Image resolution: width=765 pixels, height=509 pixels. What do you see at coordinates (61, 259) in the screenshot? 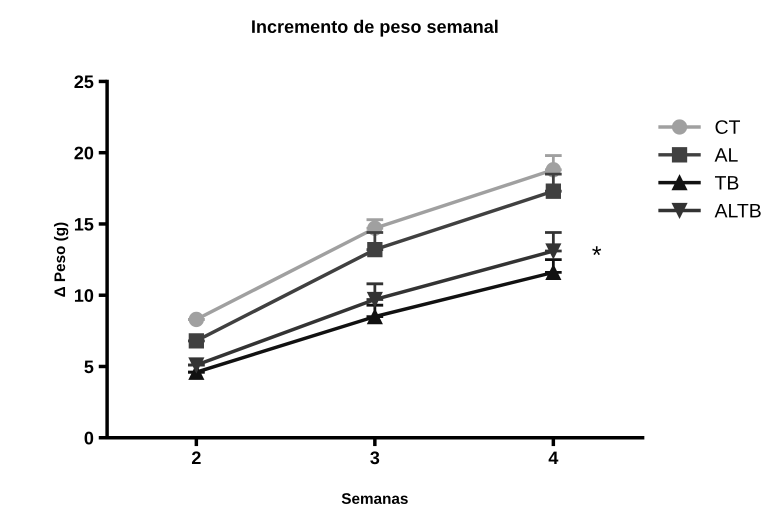
I see `y-axis-title: Δ Peso (g)` at bounding box center [61, 259].